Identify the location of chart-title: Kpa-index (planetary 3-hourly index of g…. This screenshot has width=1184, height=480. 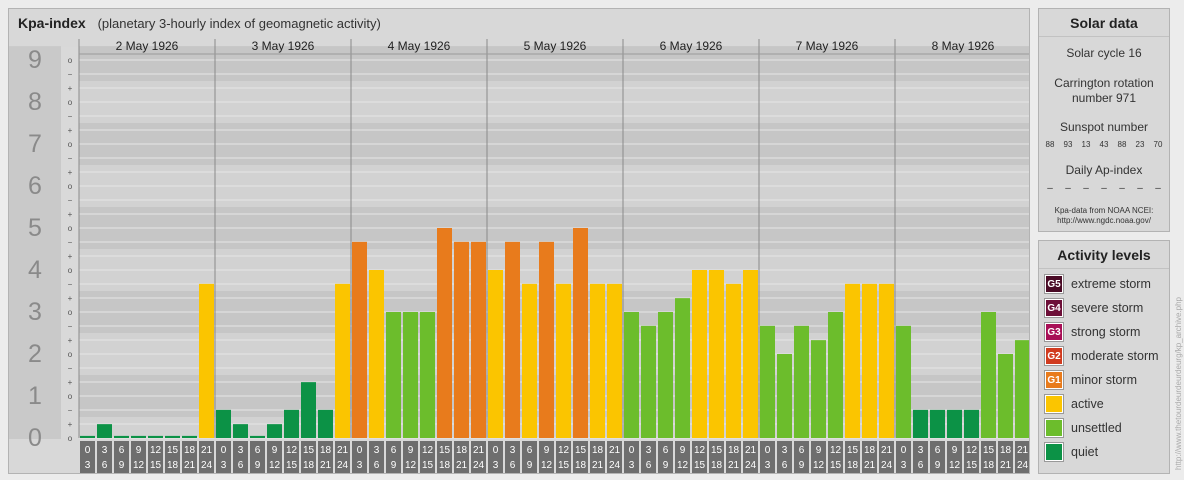
(199, 23).